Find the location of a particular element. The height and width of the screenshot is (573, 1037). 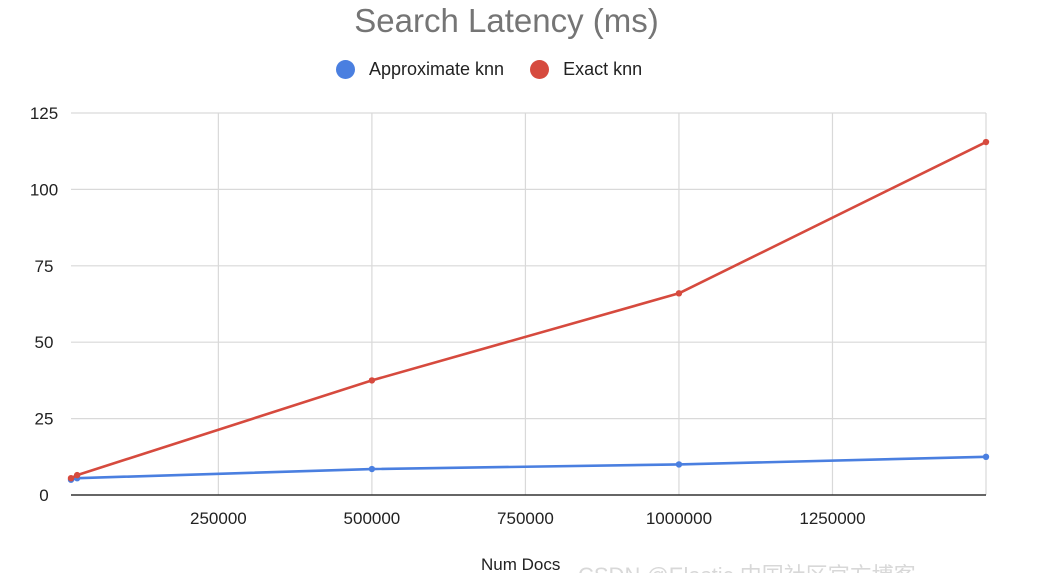

series-line-approximate-knn is located at coordinates (528, 468).